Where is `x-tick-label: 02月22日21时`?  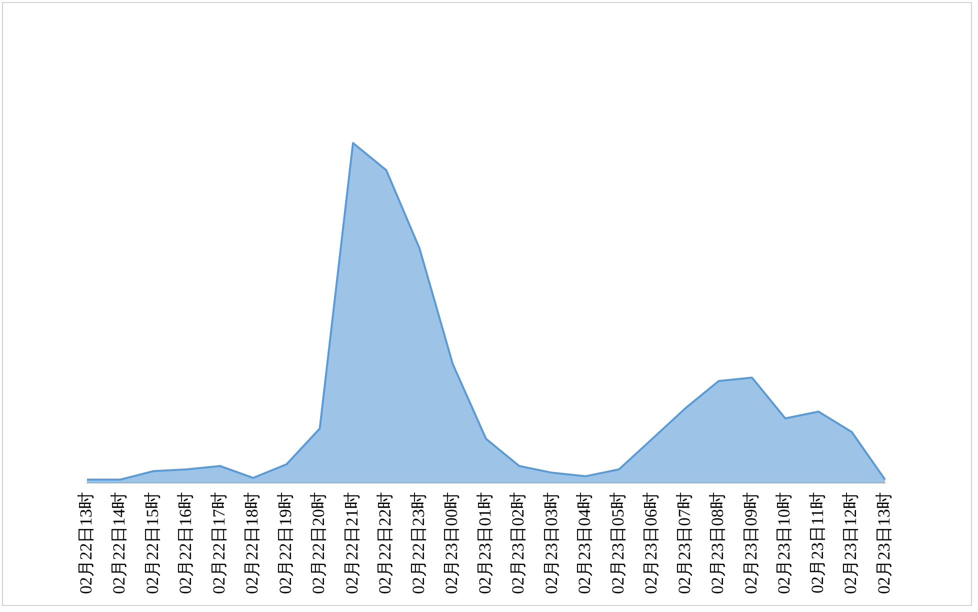
x-tick-label: 02月22日21时 is located at coordinates (352, 543).